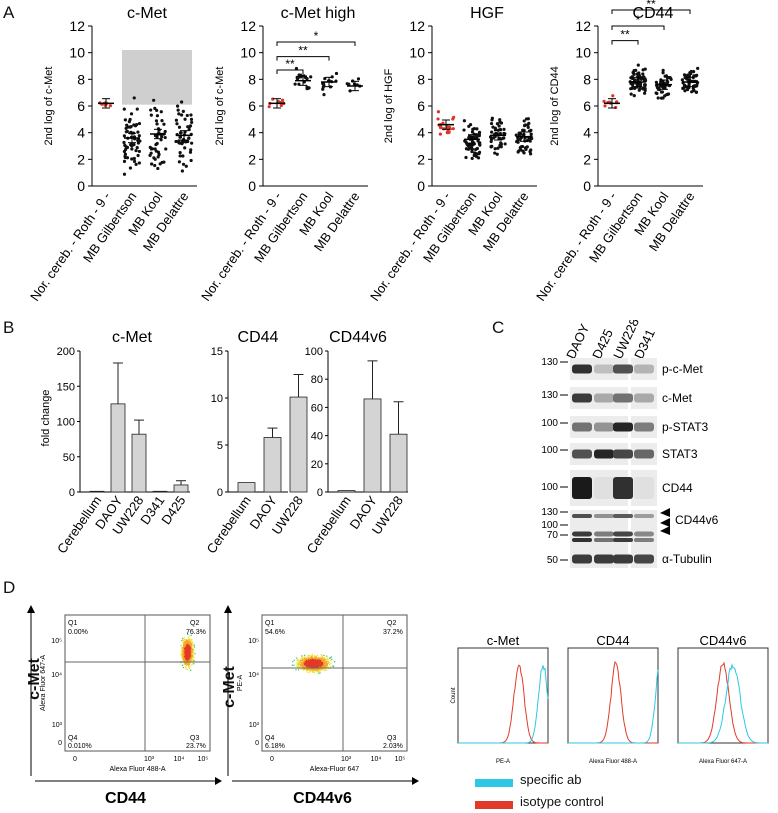  What do you see at coordinates (677, 398) in the screenshot?
I see `blot-row-label: c-Met` at bounding box center [677, 398].